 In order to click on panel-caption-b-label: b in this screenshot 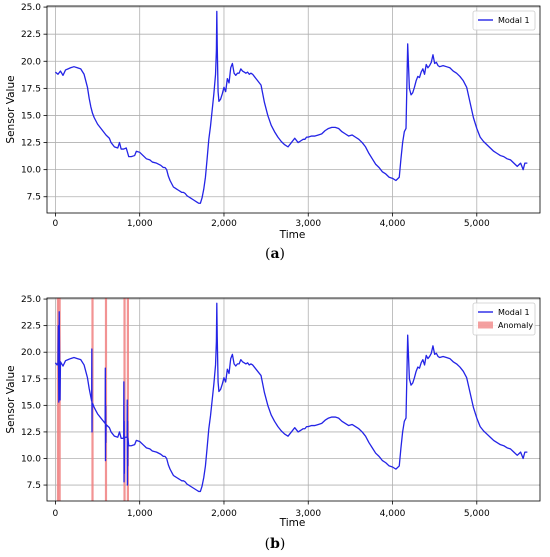, I will do `click(275, 544)`.